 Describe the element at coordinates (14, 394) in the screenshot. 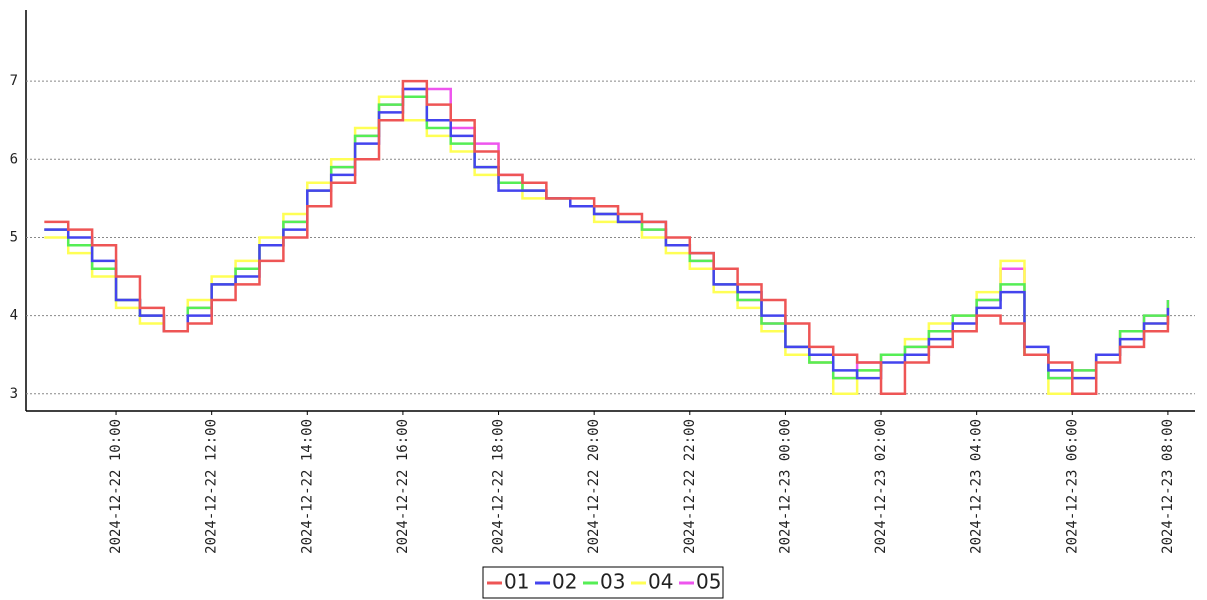

I see `y-tick-label: 3` at that location.